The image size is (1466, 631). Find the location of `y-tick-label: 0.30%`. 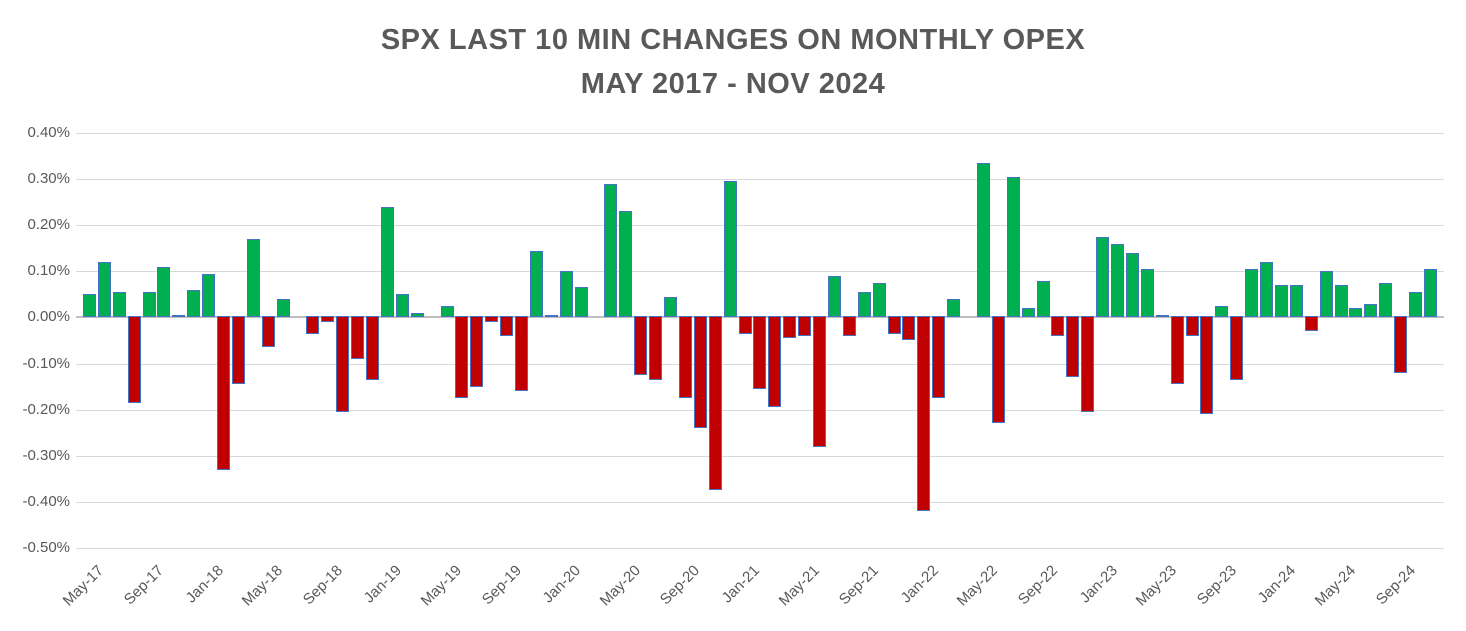

y-tick-label: 0.30% is located at coordinates (48, 179).